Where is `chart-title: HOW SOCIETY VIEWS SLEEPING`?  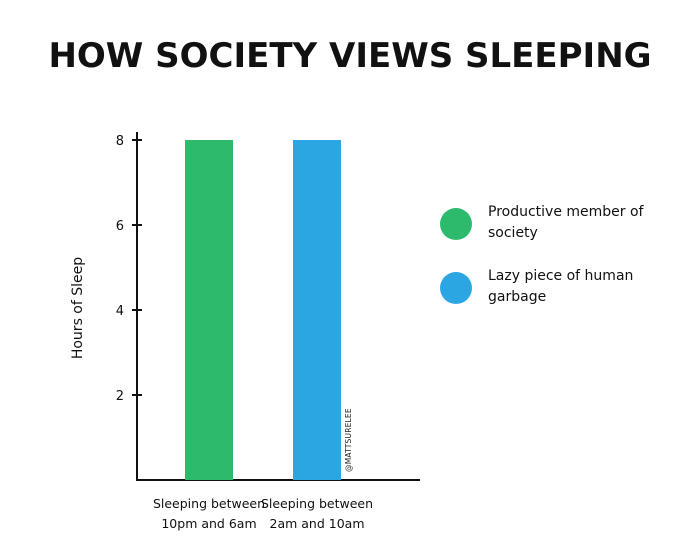
chart-title: HOW SOCIETY VIEWS SLEEPING is located at coordinates (350, 56).